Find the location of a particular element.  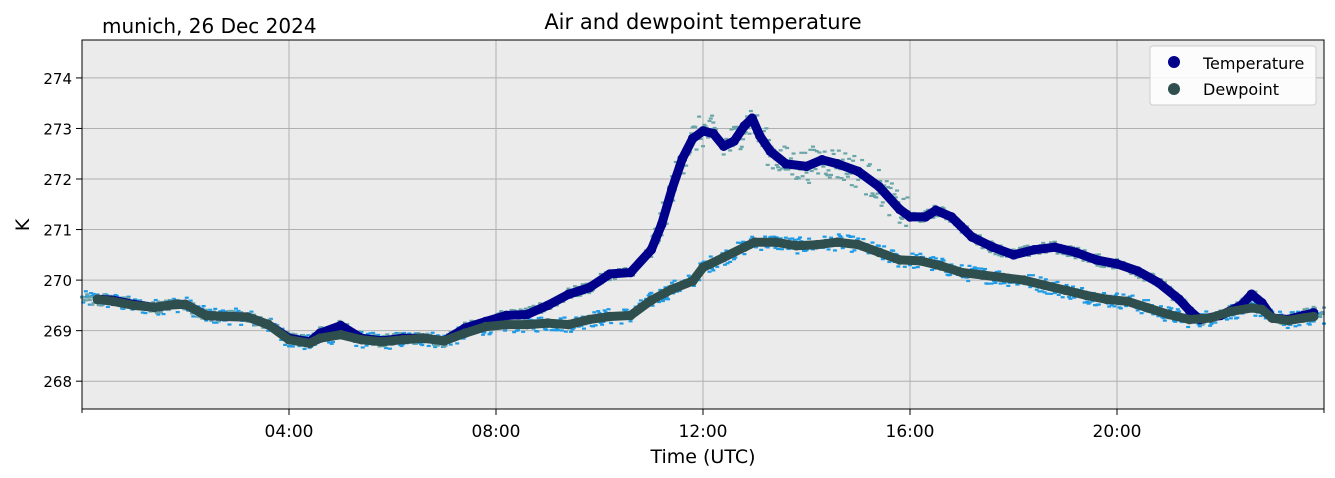

legend-marker-temperature is located at coordinates (1174, 62).